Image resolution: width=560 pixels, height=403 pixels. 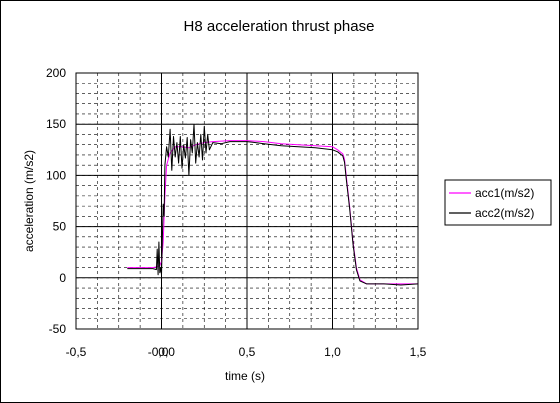 I want to click on legend-box, so click(x=498, y=202).